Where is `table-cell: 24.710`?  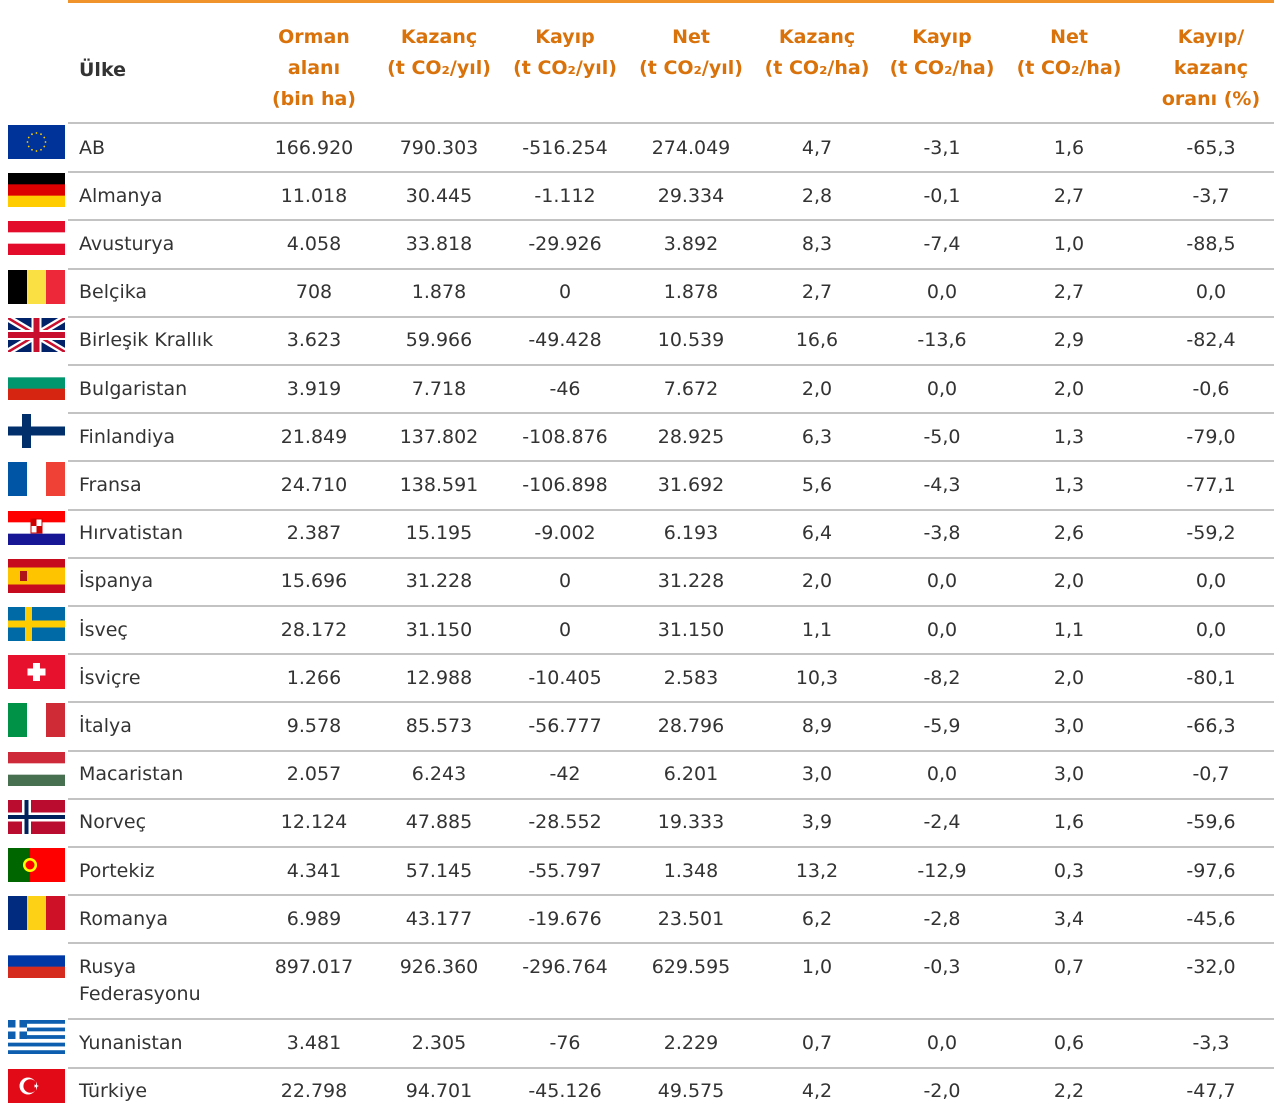 table-cell: 24.710 is located at coordinates (314, 484).